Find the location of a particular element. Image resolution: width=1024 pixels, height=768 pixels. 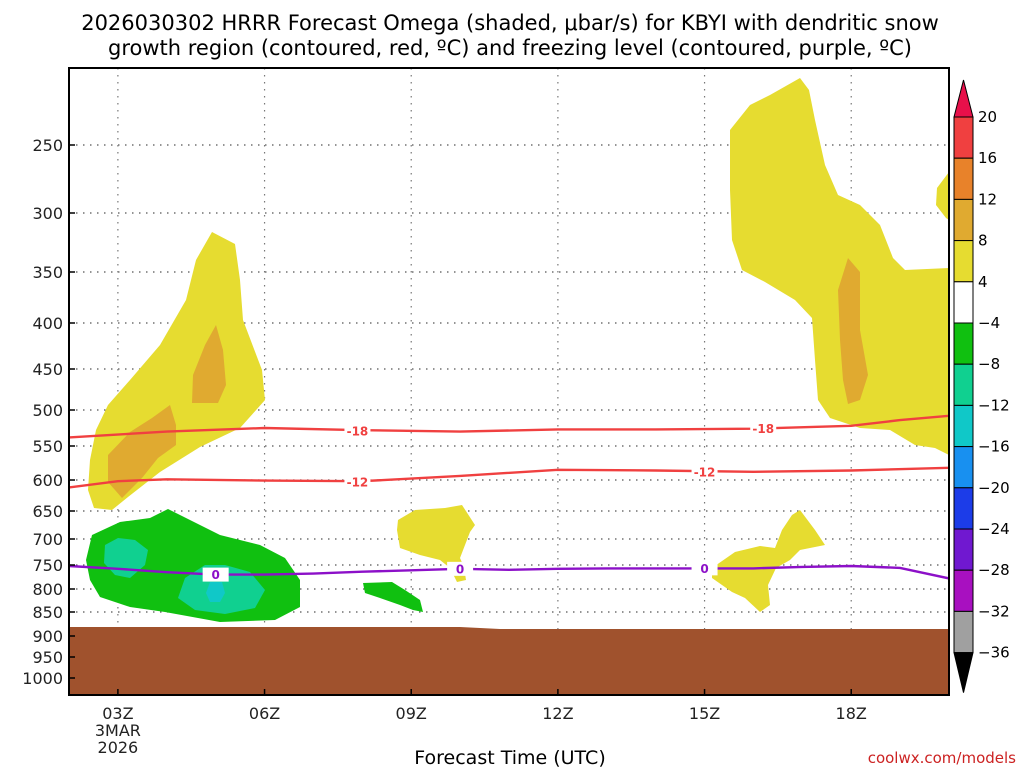

y-tick-label: 500 is located at coordinates (47, 410).